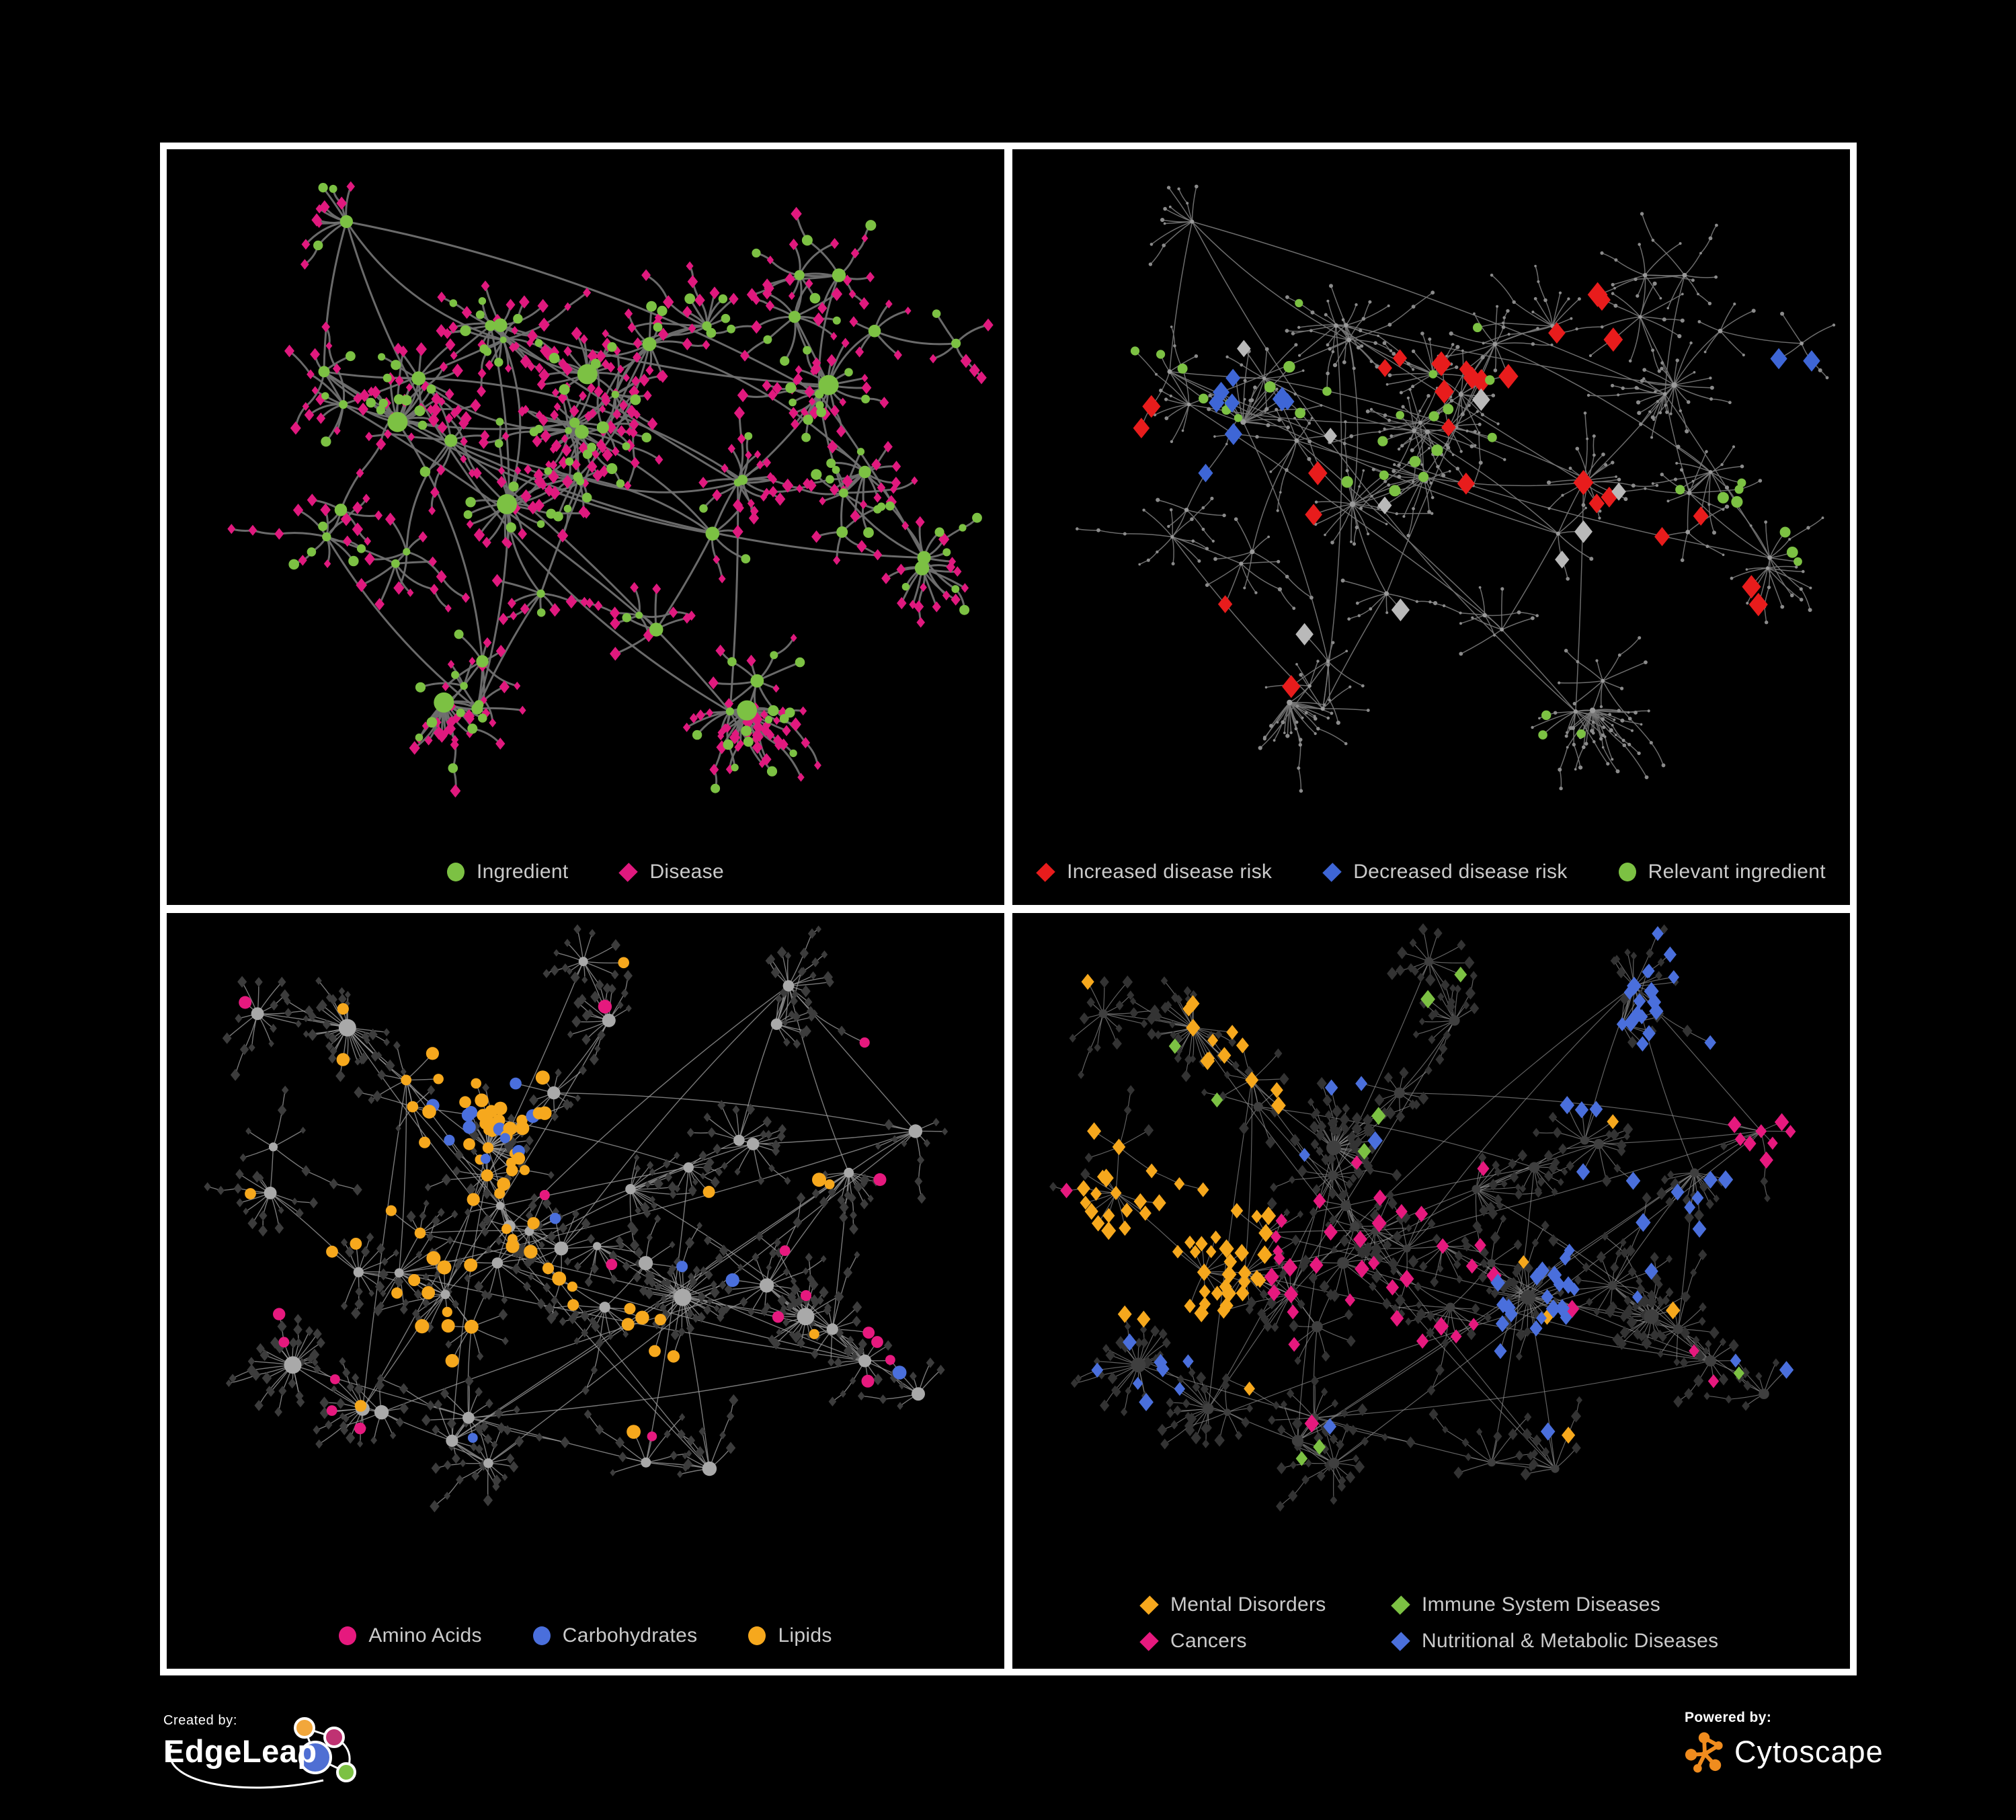 The height and width of the screenshot is (1820, 2016). Describe the element at coordinates (1170, 872) in the screenshot. I see `legend-label: Increased disease risk` at that location.